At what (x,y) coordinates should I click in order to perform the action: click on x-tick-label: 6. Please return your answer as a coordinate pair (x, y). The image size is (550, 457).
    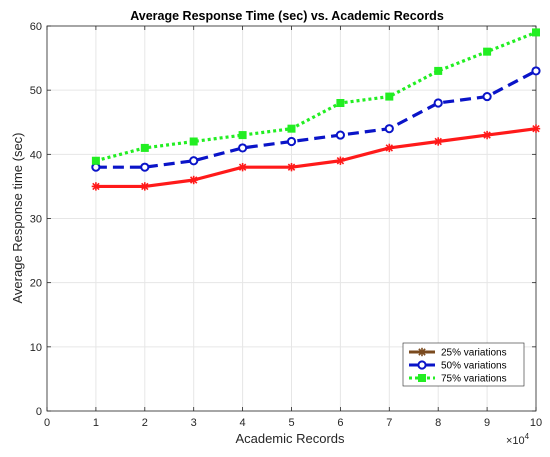
    Looking at the image, I should click on (340, 423).